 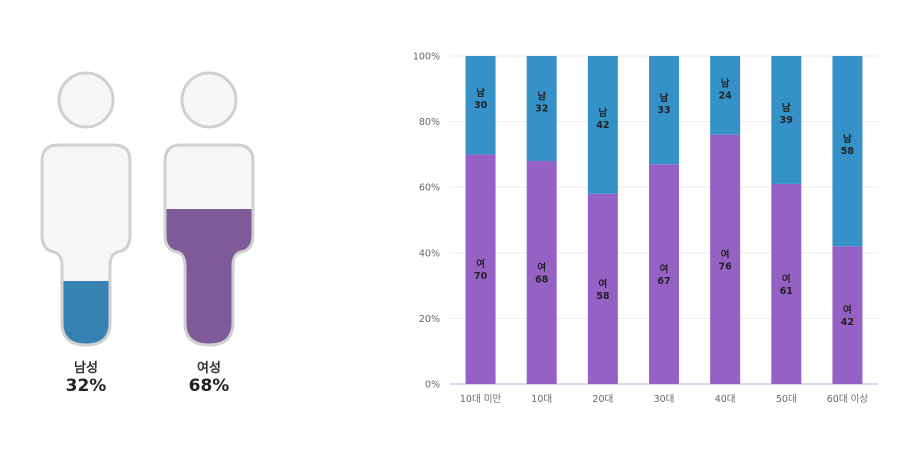 What do you see at coordinates (481, 276) in the screenshot?
I see `segment-value-label: 70` at bounding box center [481, 276].